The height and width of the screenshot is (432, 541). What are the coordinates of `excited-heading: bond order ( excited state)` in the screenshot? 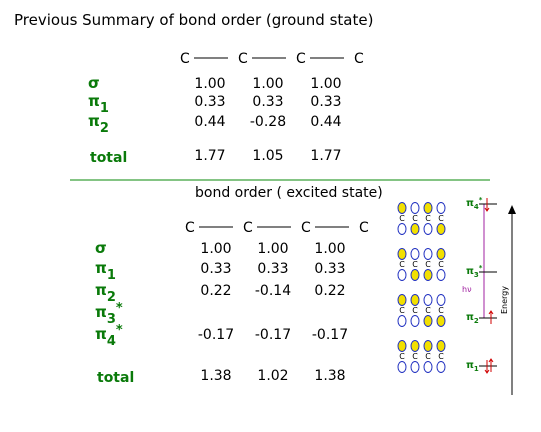 It's located at (289, 193).